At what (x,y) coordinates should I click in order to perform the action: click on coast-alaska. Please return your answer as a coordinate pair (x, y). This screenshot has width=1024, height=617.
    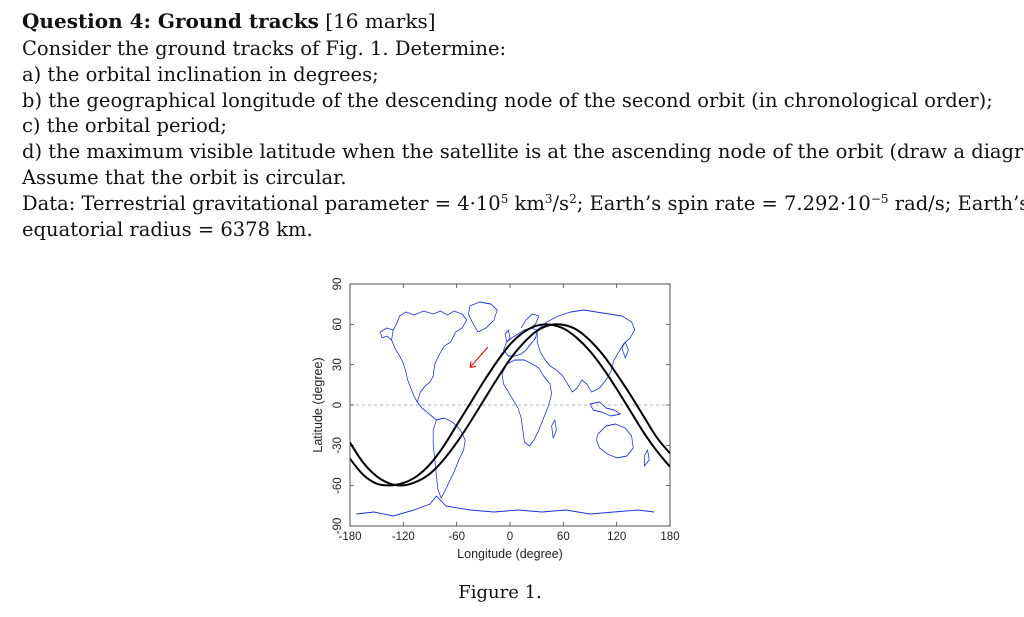
    Looking at the image, I should click on (387, 334).